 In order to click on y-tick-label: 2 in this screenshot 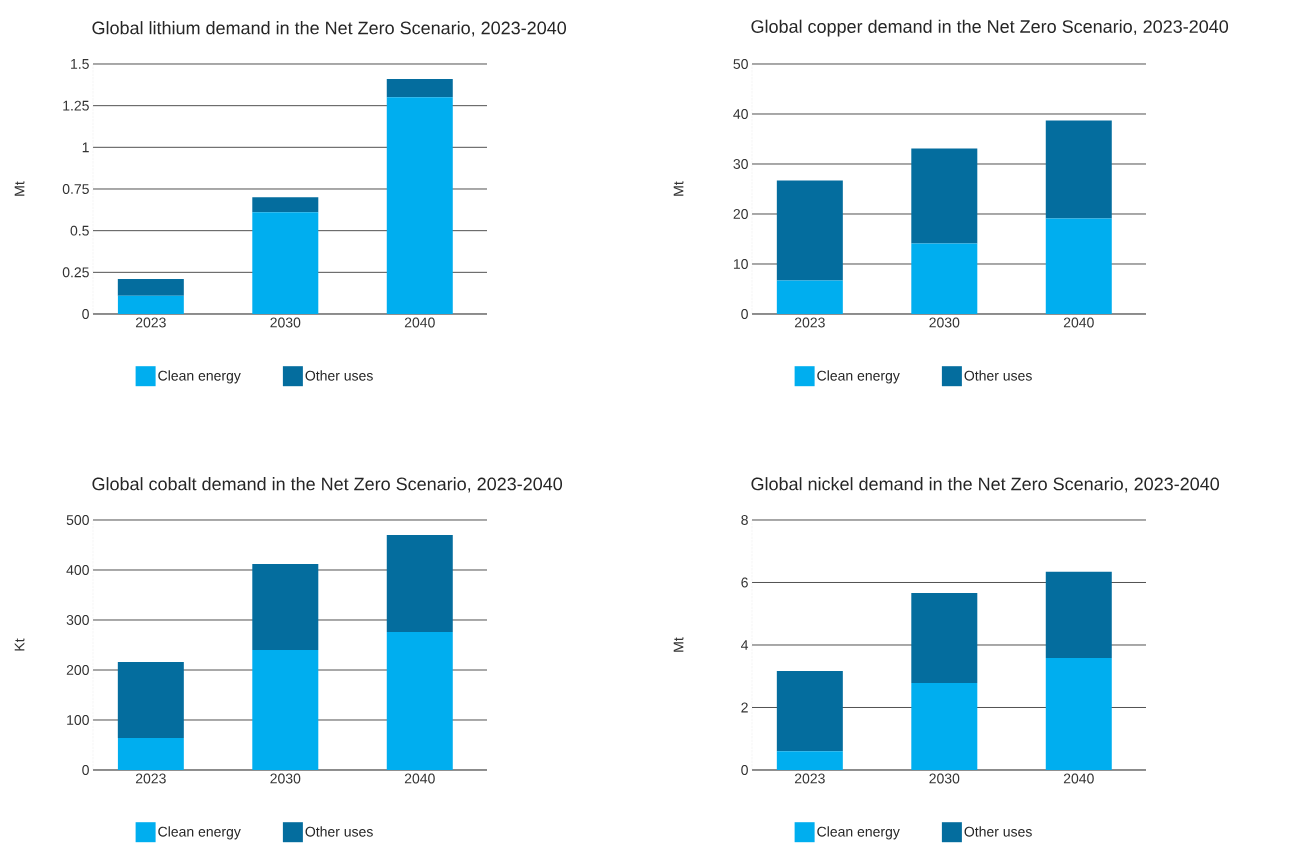, I will do `click(744, 707)`.